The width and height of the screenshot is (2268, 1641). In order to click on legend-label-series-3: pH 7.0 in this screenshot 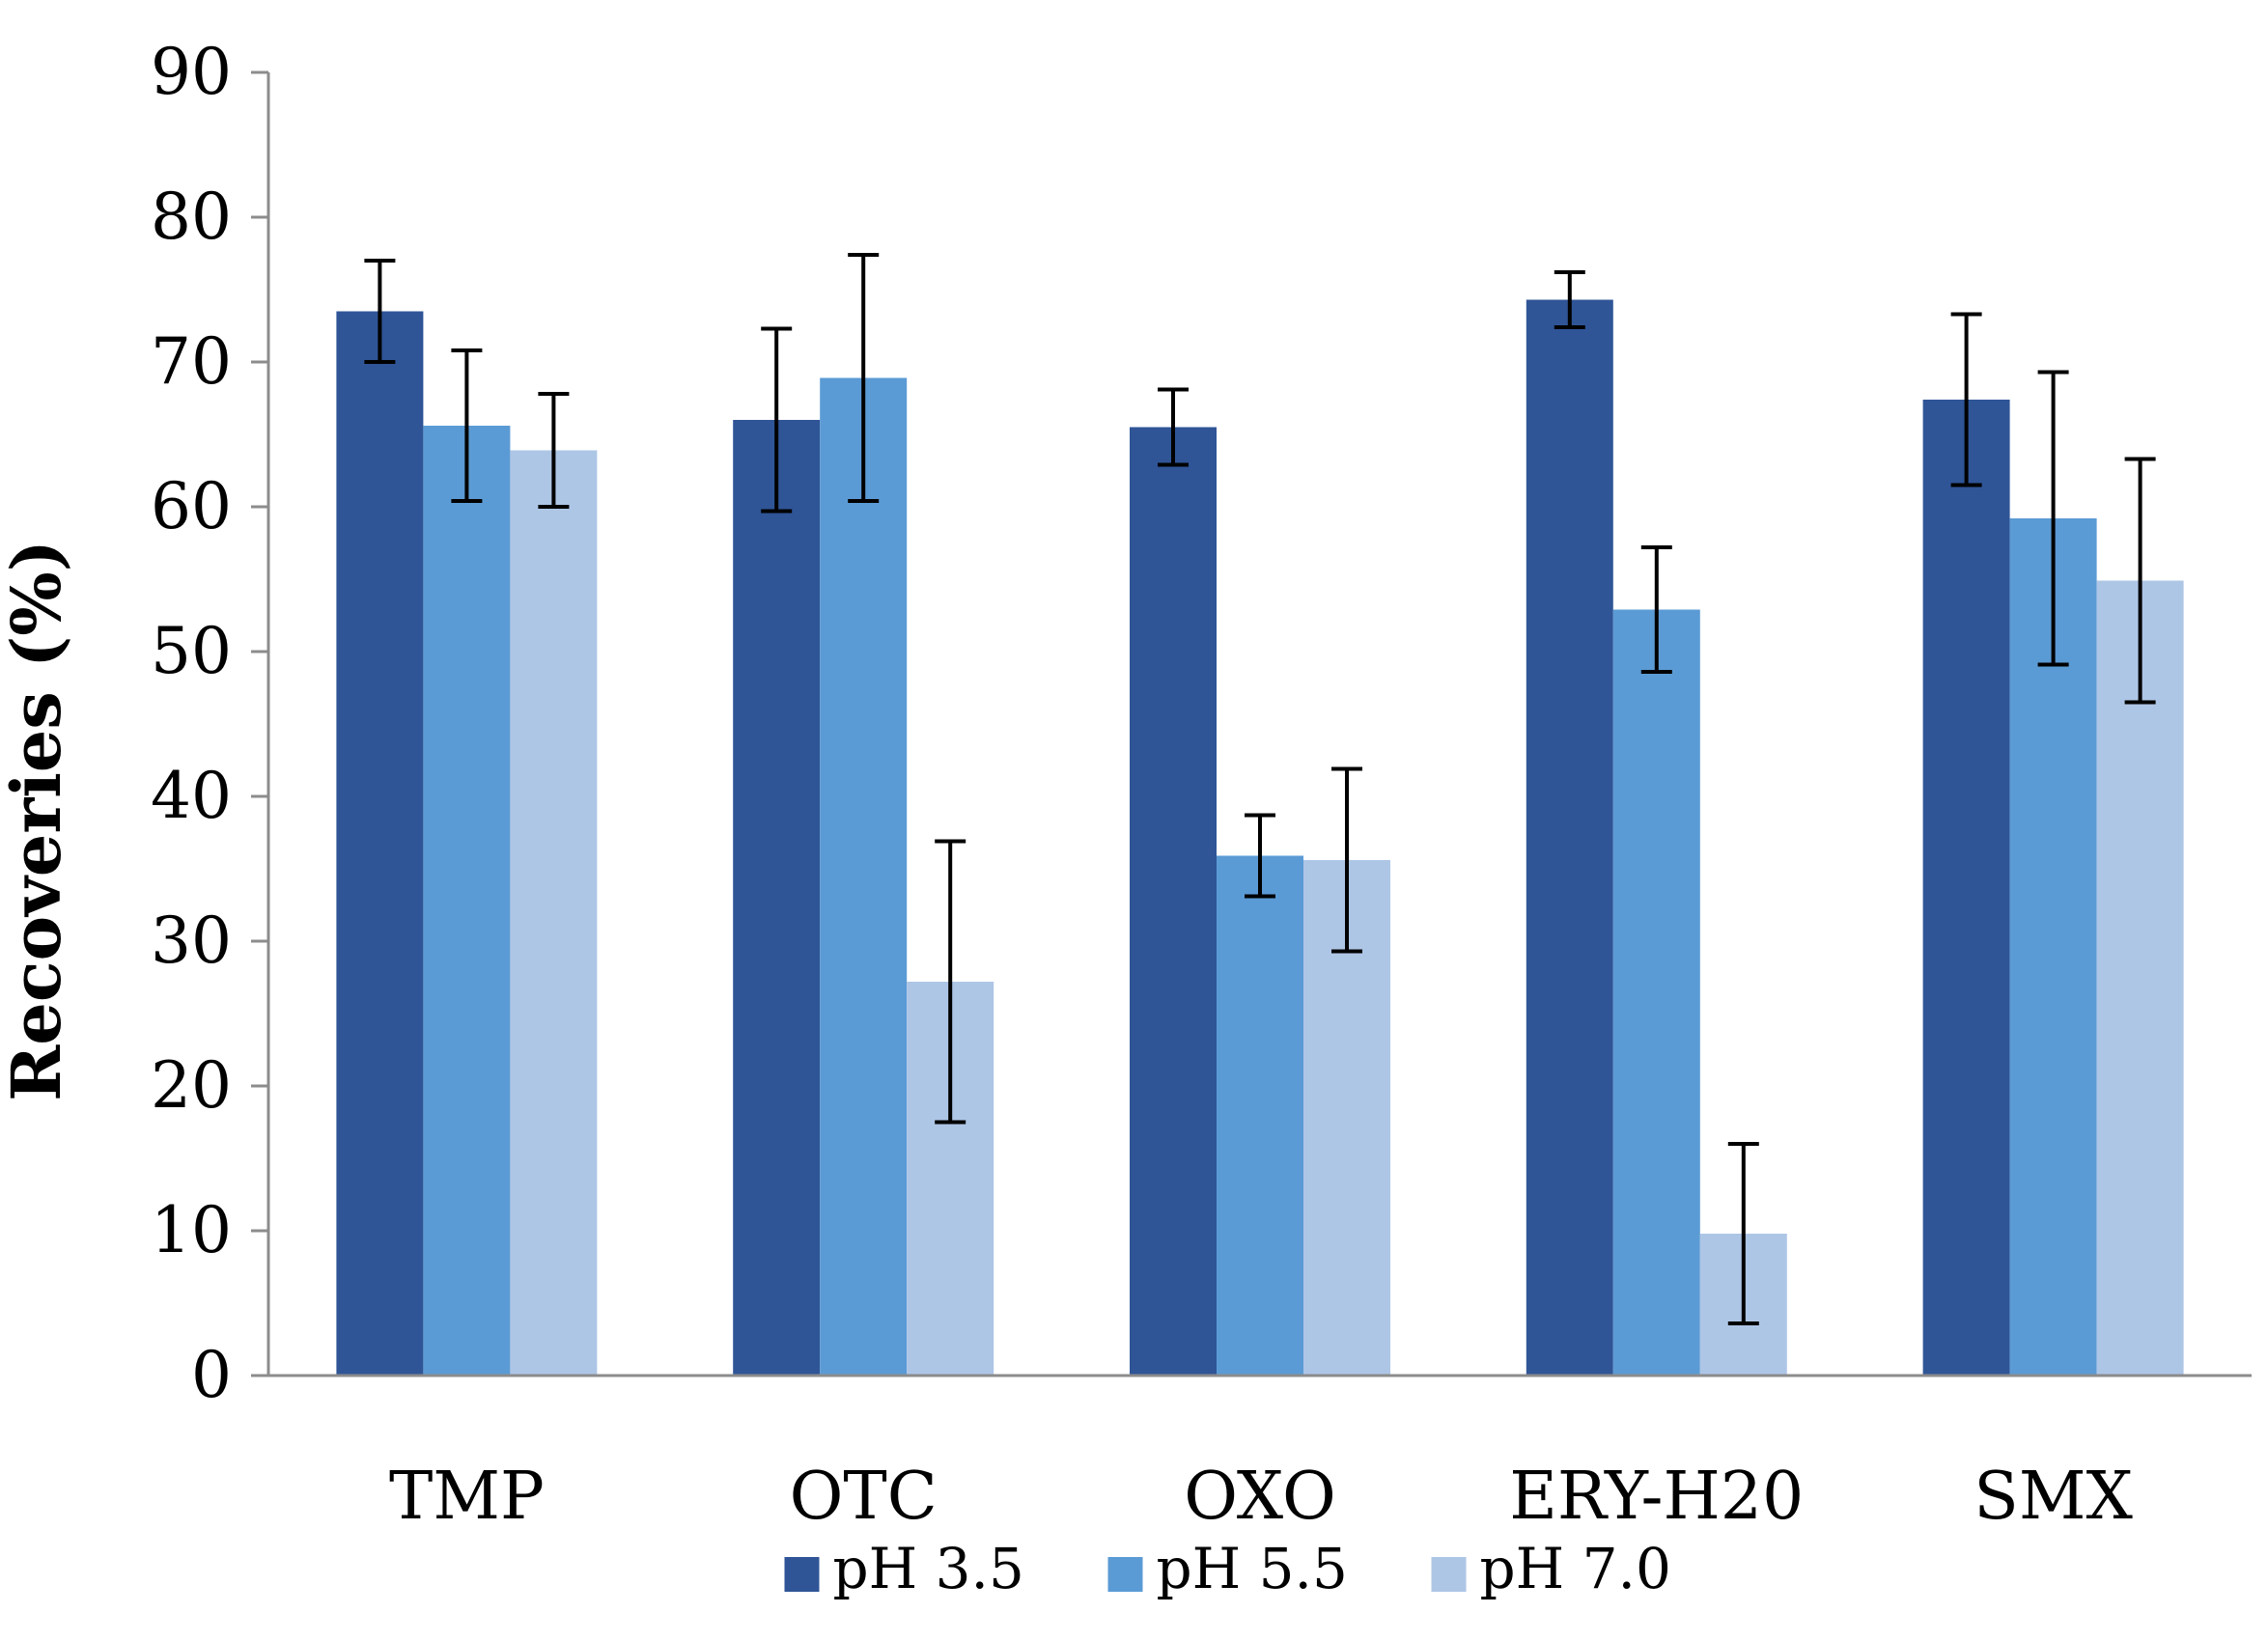, I will do `click(1576, 1569)`.